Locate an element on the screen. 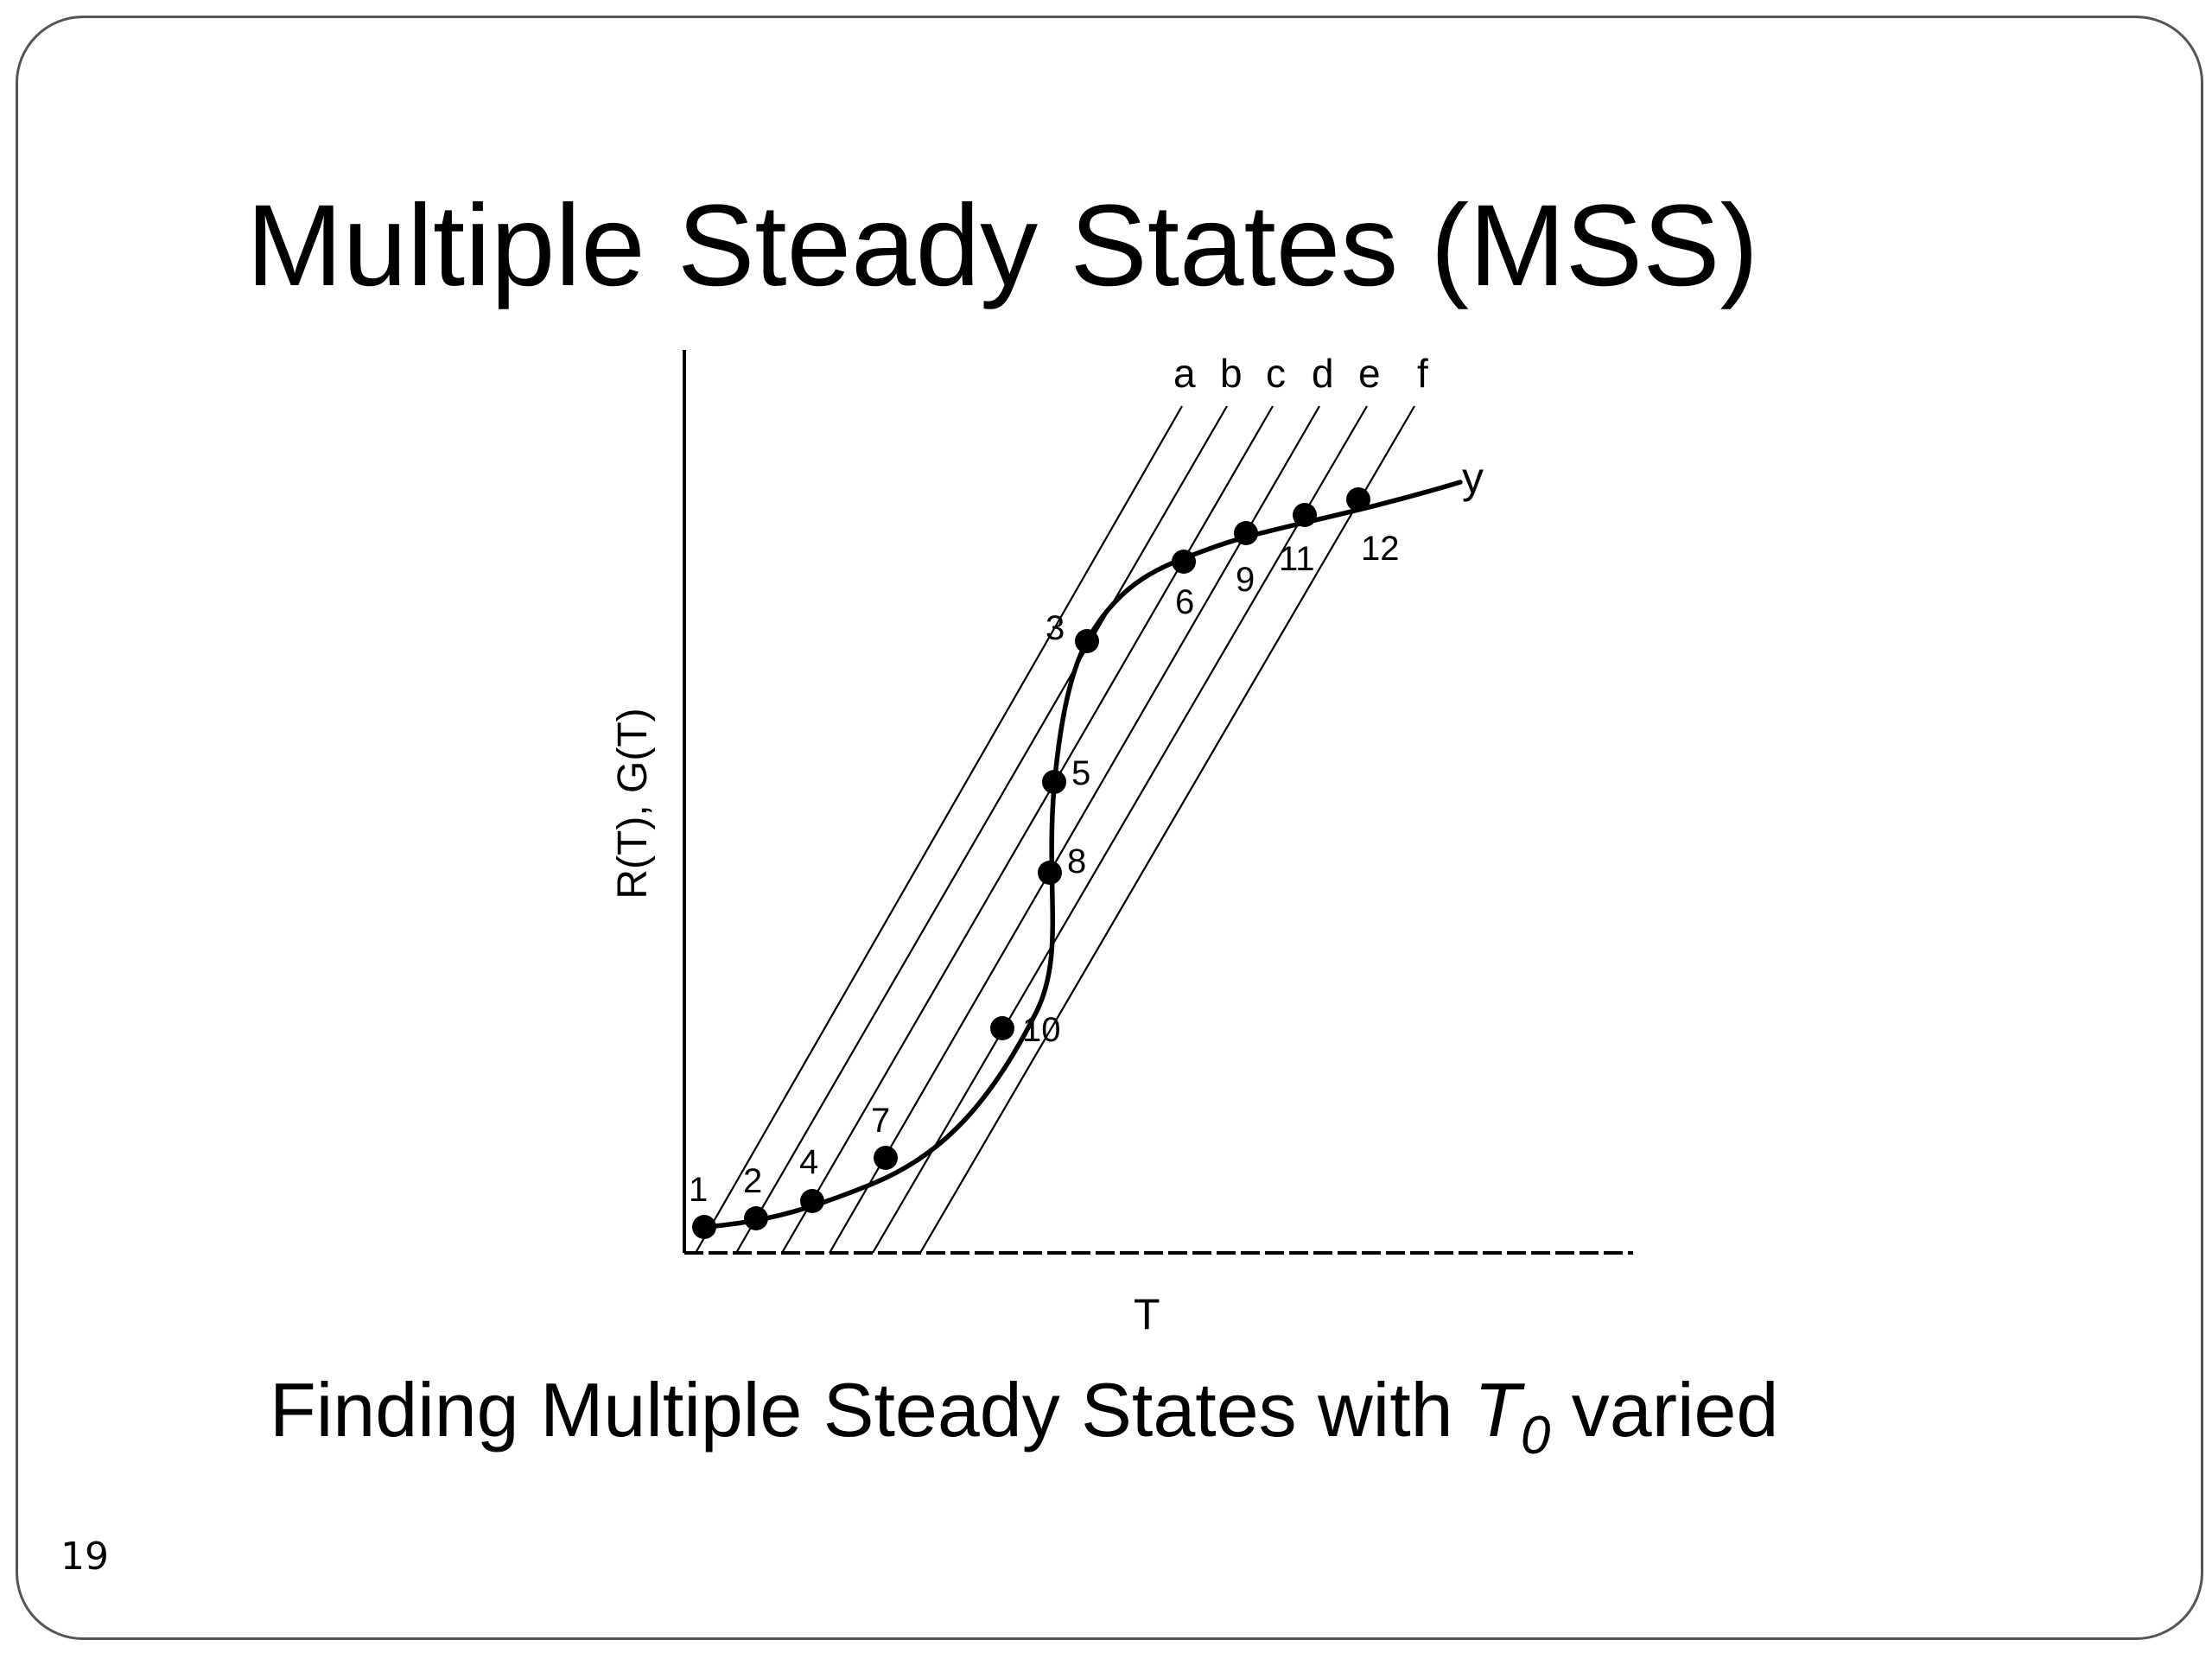 The height and width of the screenshot is (1659, 2212). line-b is located at coordinates (982, 829).